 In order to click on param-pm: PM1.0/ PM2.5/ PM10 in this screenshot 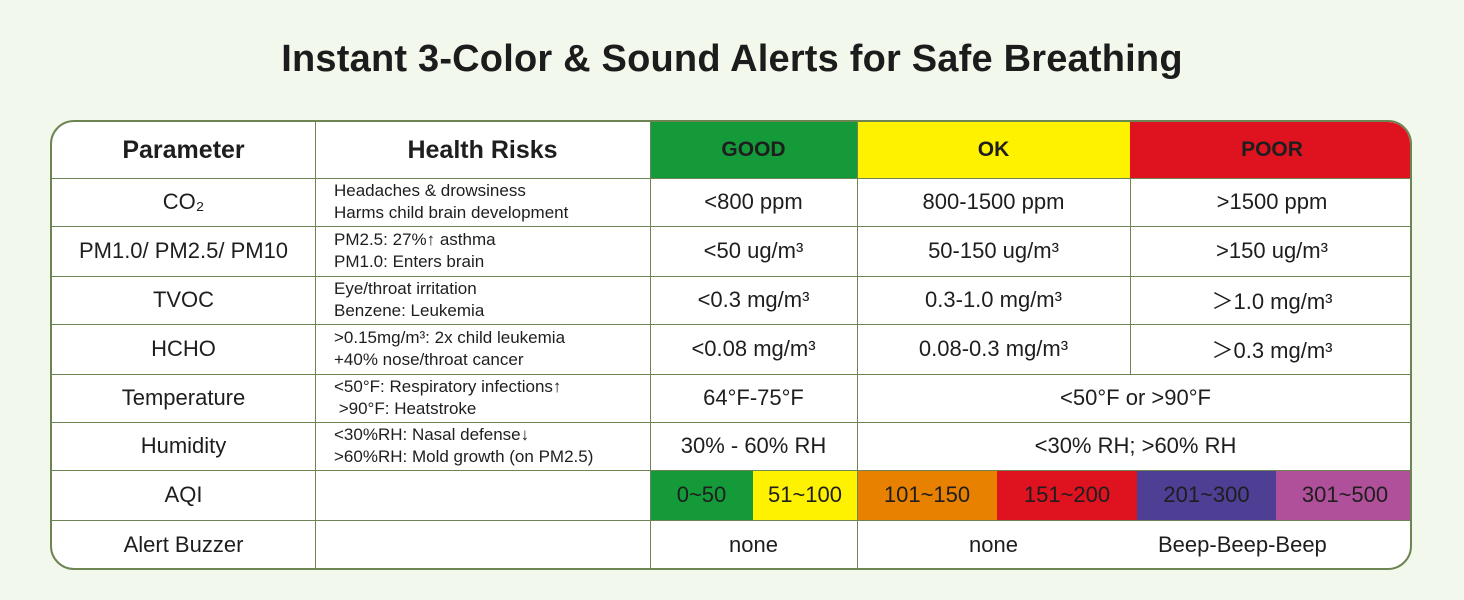, I will do `click(183, 250)`.